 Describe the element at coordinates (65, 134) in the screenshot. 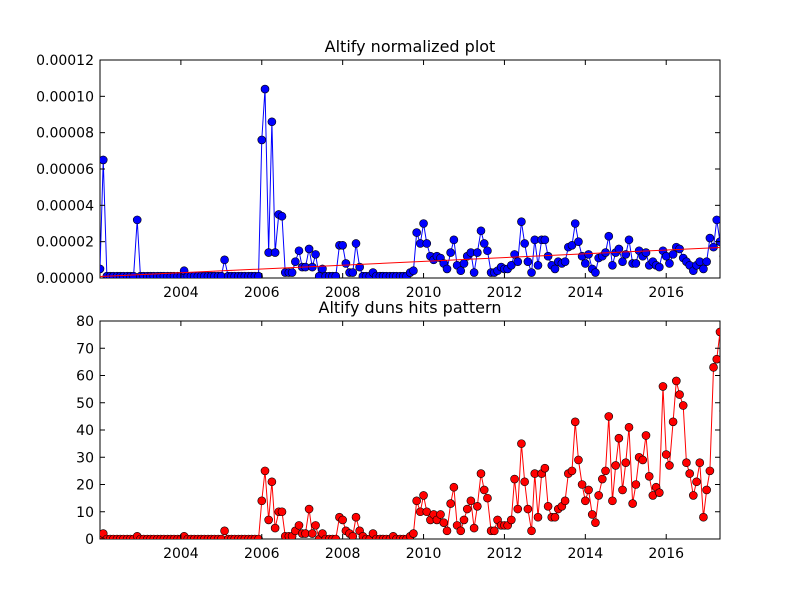

I see `y-tick-label: 0.00008` at that location.